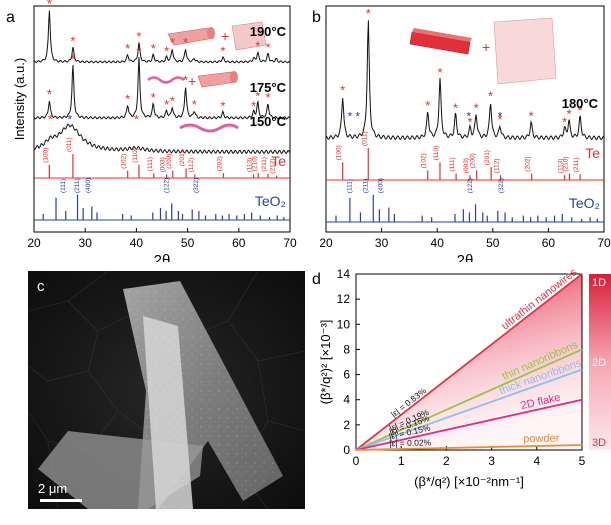 The height and width of the screenshot is (525, 611). Describe the element at coordinates (339, 152) in the screenshot. I see `hkl-label: (100)` at that location.